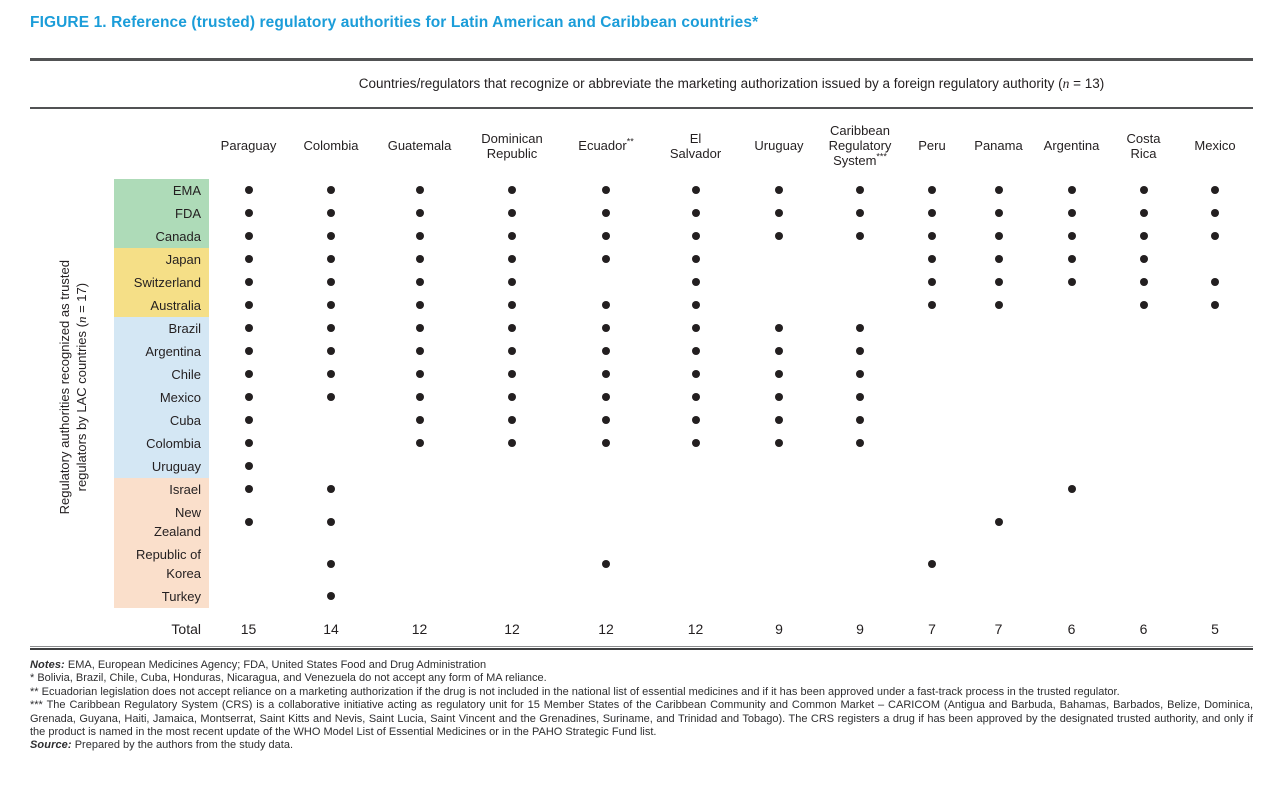 This screenshot has width=1280, height=788. What do you see at coordinates (161, 374) in the screenshot?
I see `row-label: Chile` at bounding box center [161, 374].